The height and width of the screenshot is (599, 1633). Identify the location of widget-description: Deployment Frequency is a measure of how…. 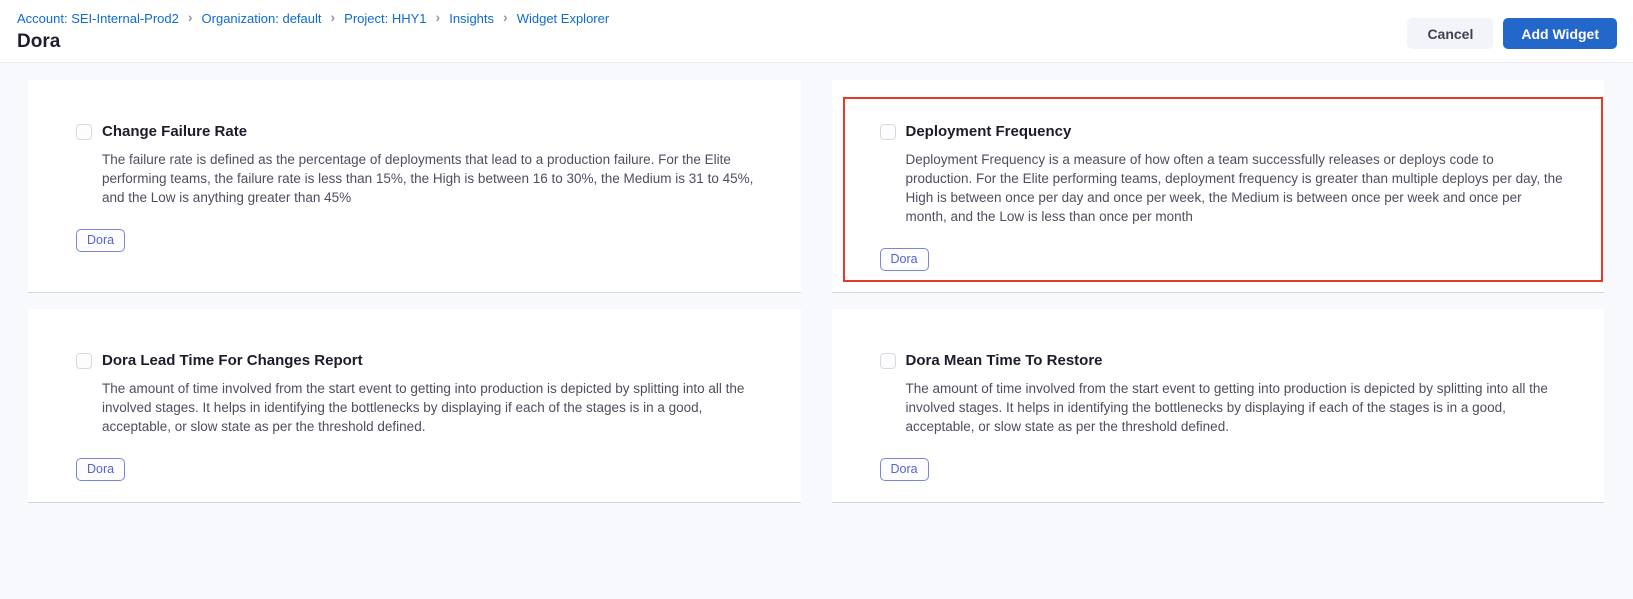
(1234, 188).